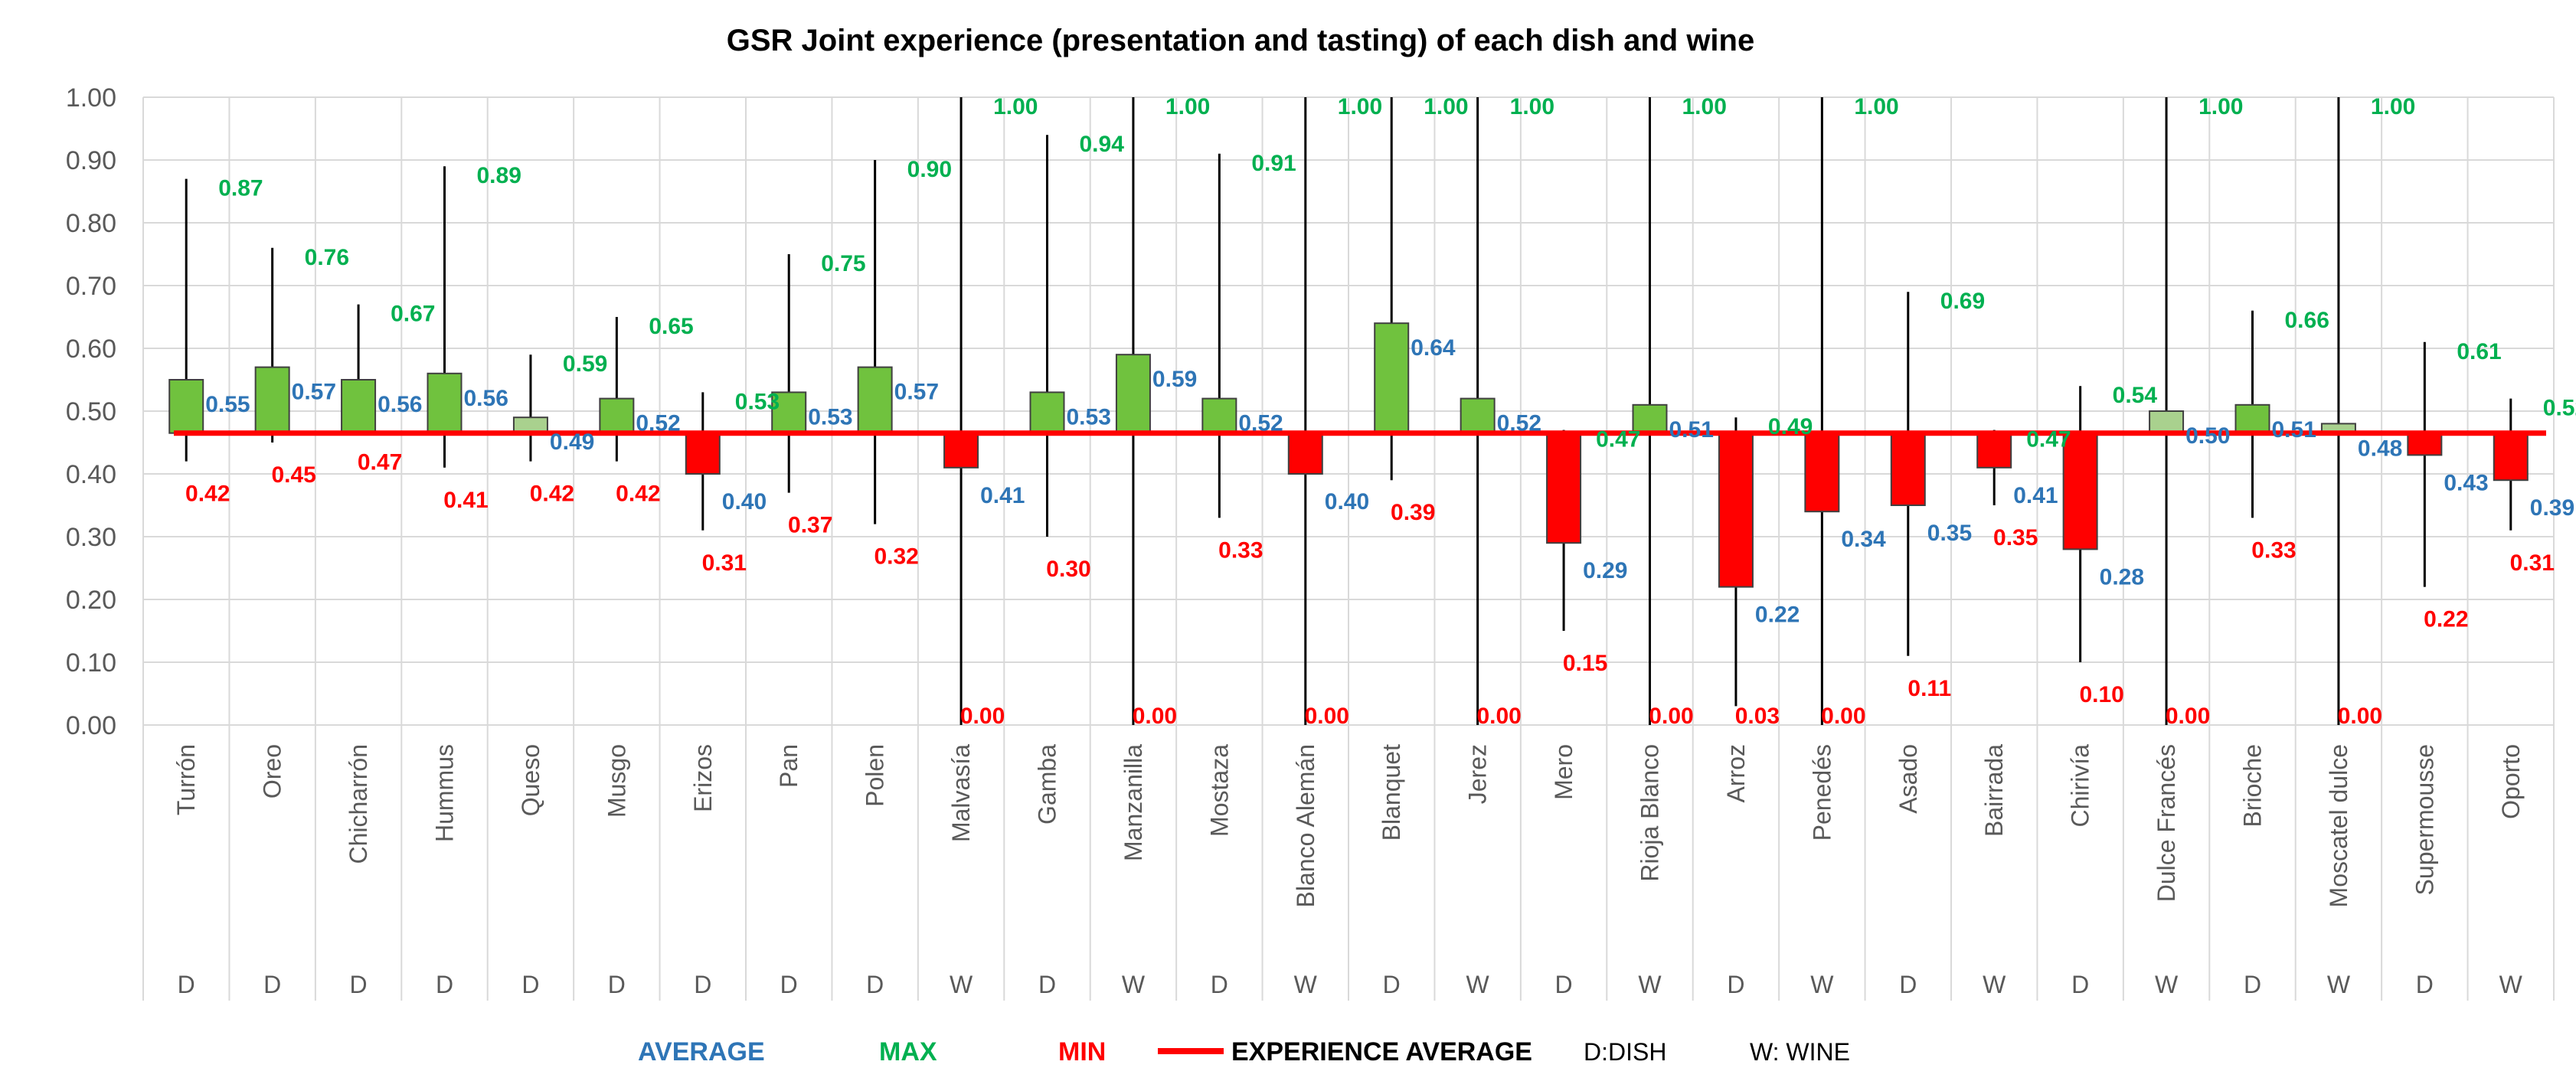 This screenshot has width=2576, height=1081. Describe the element at coordinates (530, 780) in the screenshot. I see `x-category-label: Queso` at that location.